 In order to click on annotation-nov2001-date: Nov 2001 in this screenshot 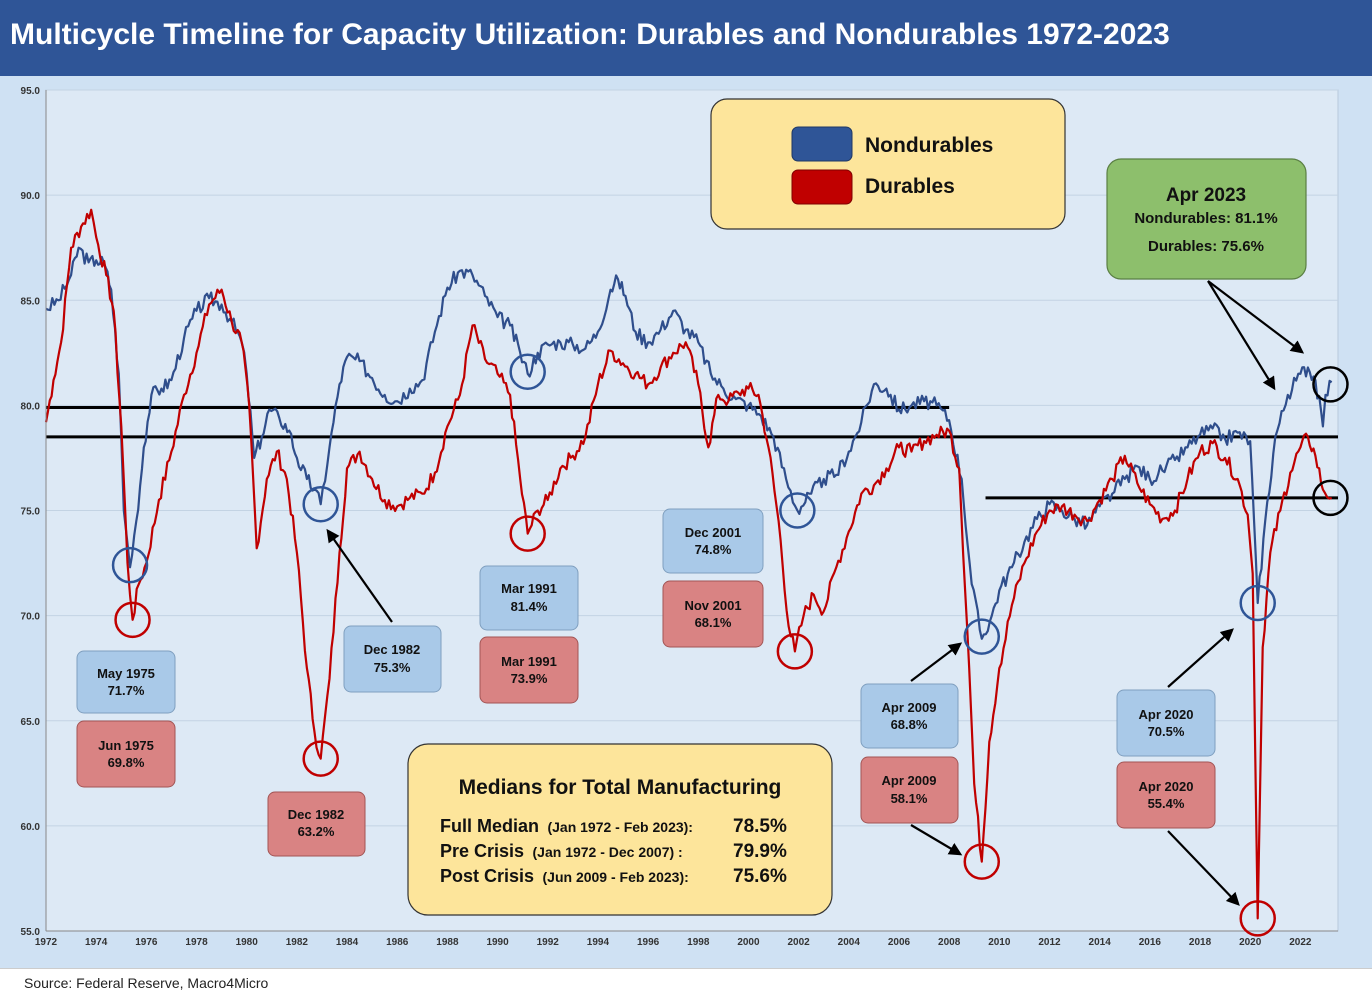, I will do `click(712, 605)`.